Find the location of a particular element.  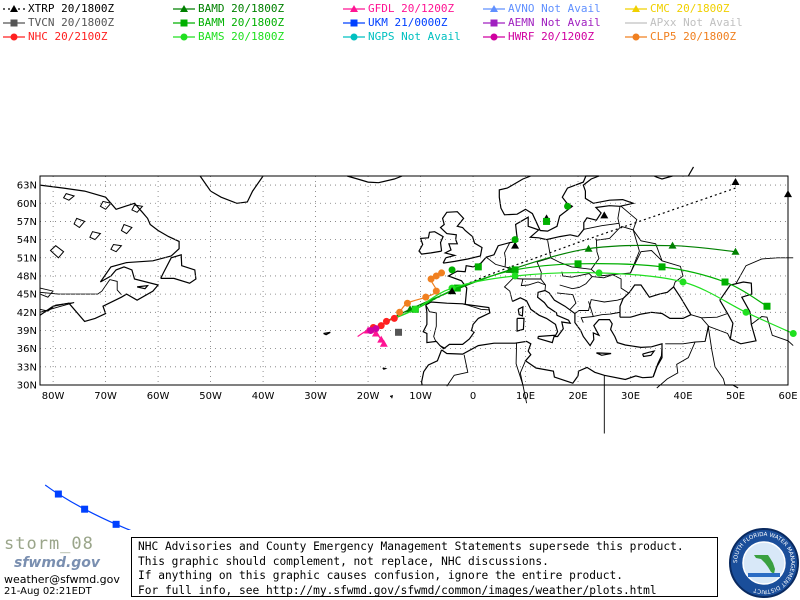

lat-tick-label: 33N is located at coordinates (27, 367).